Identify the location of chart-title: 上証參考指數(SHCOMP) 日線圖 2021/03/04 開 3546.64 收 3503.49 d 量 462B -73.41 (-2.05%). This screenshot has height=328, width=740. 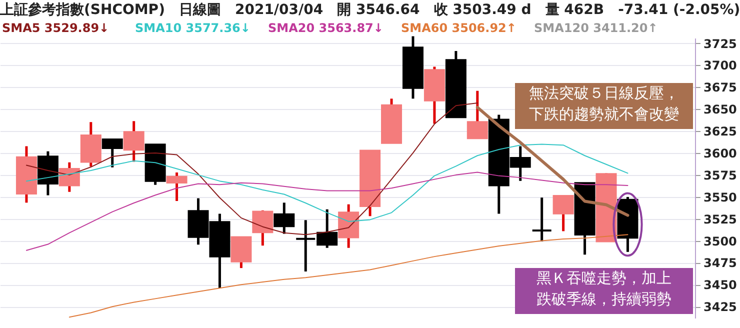
(370, 9).